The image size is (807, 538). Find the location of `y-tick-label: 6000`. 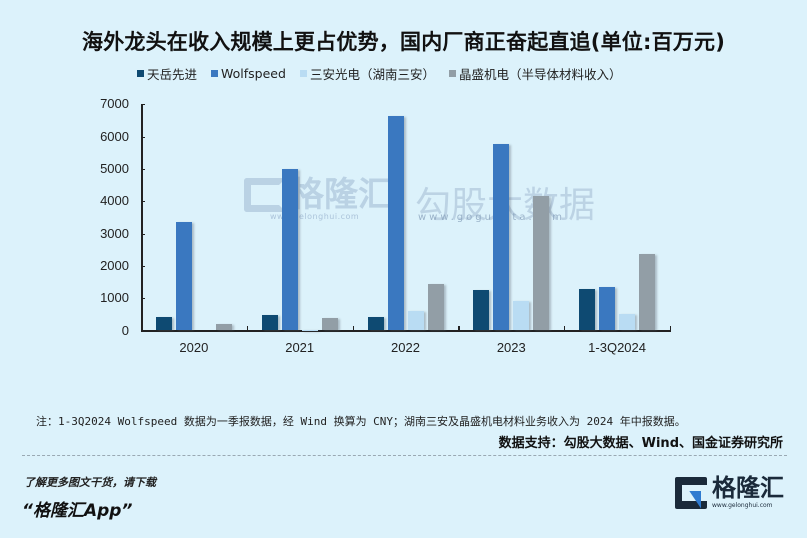

y-tick-label: 6000 is located at coordinates (114, 136).